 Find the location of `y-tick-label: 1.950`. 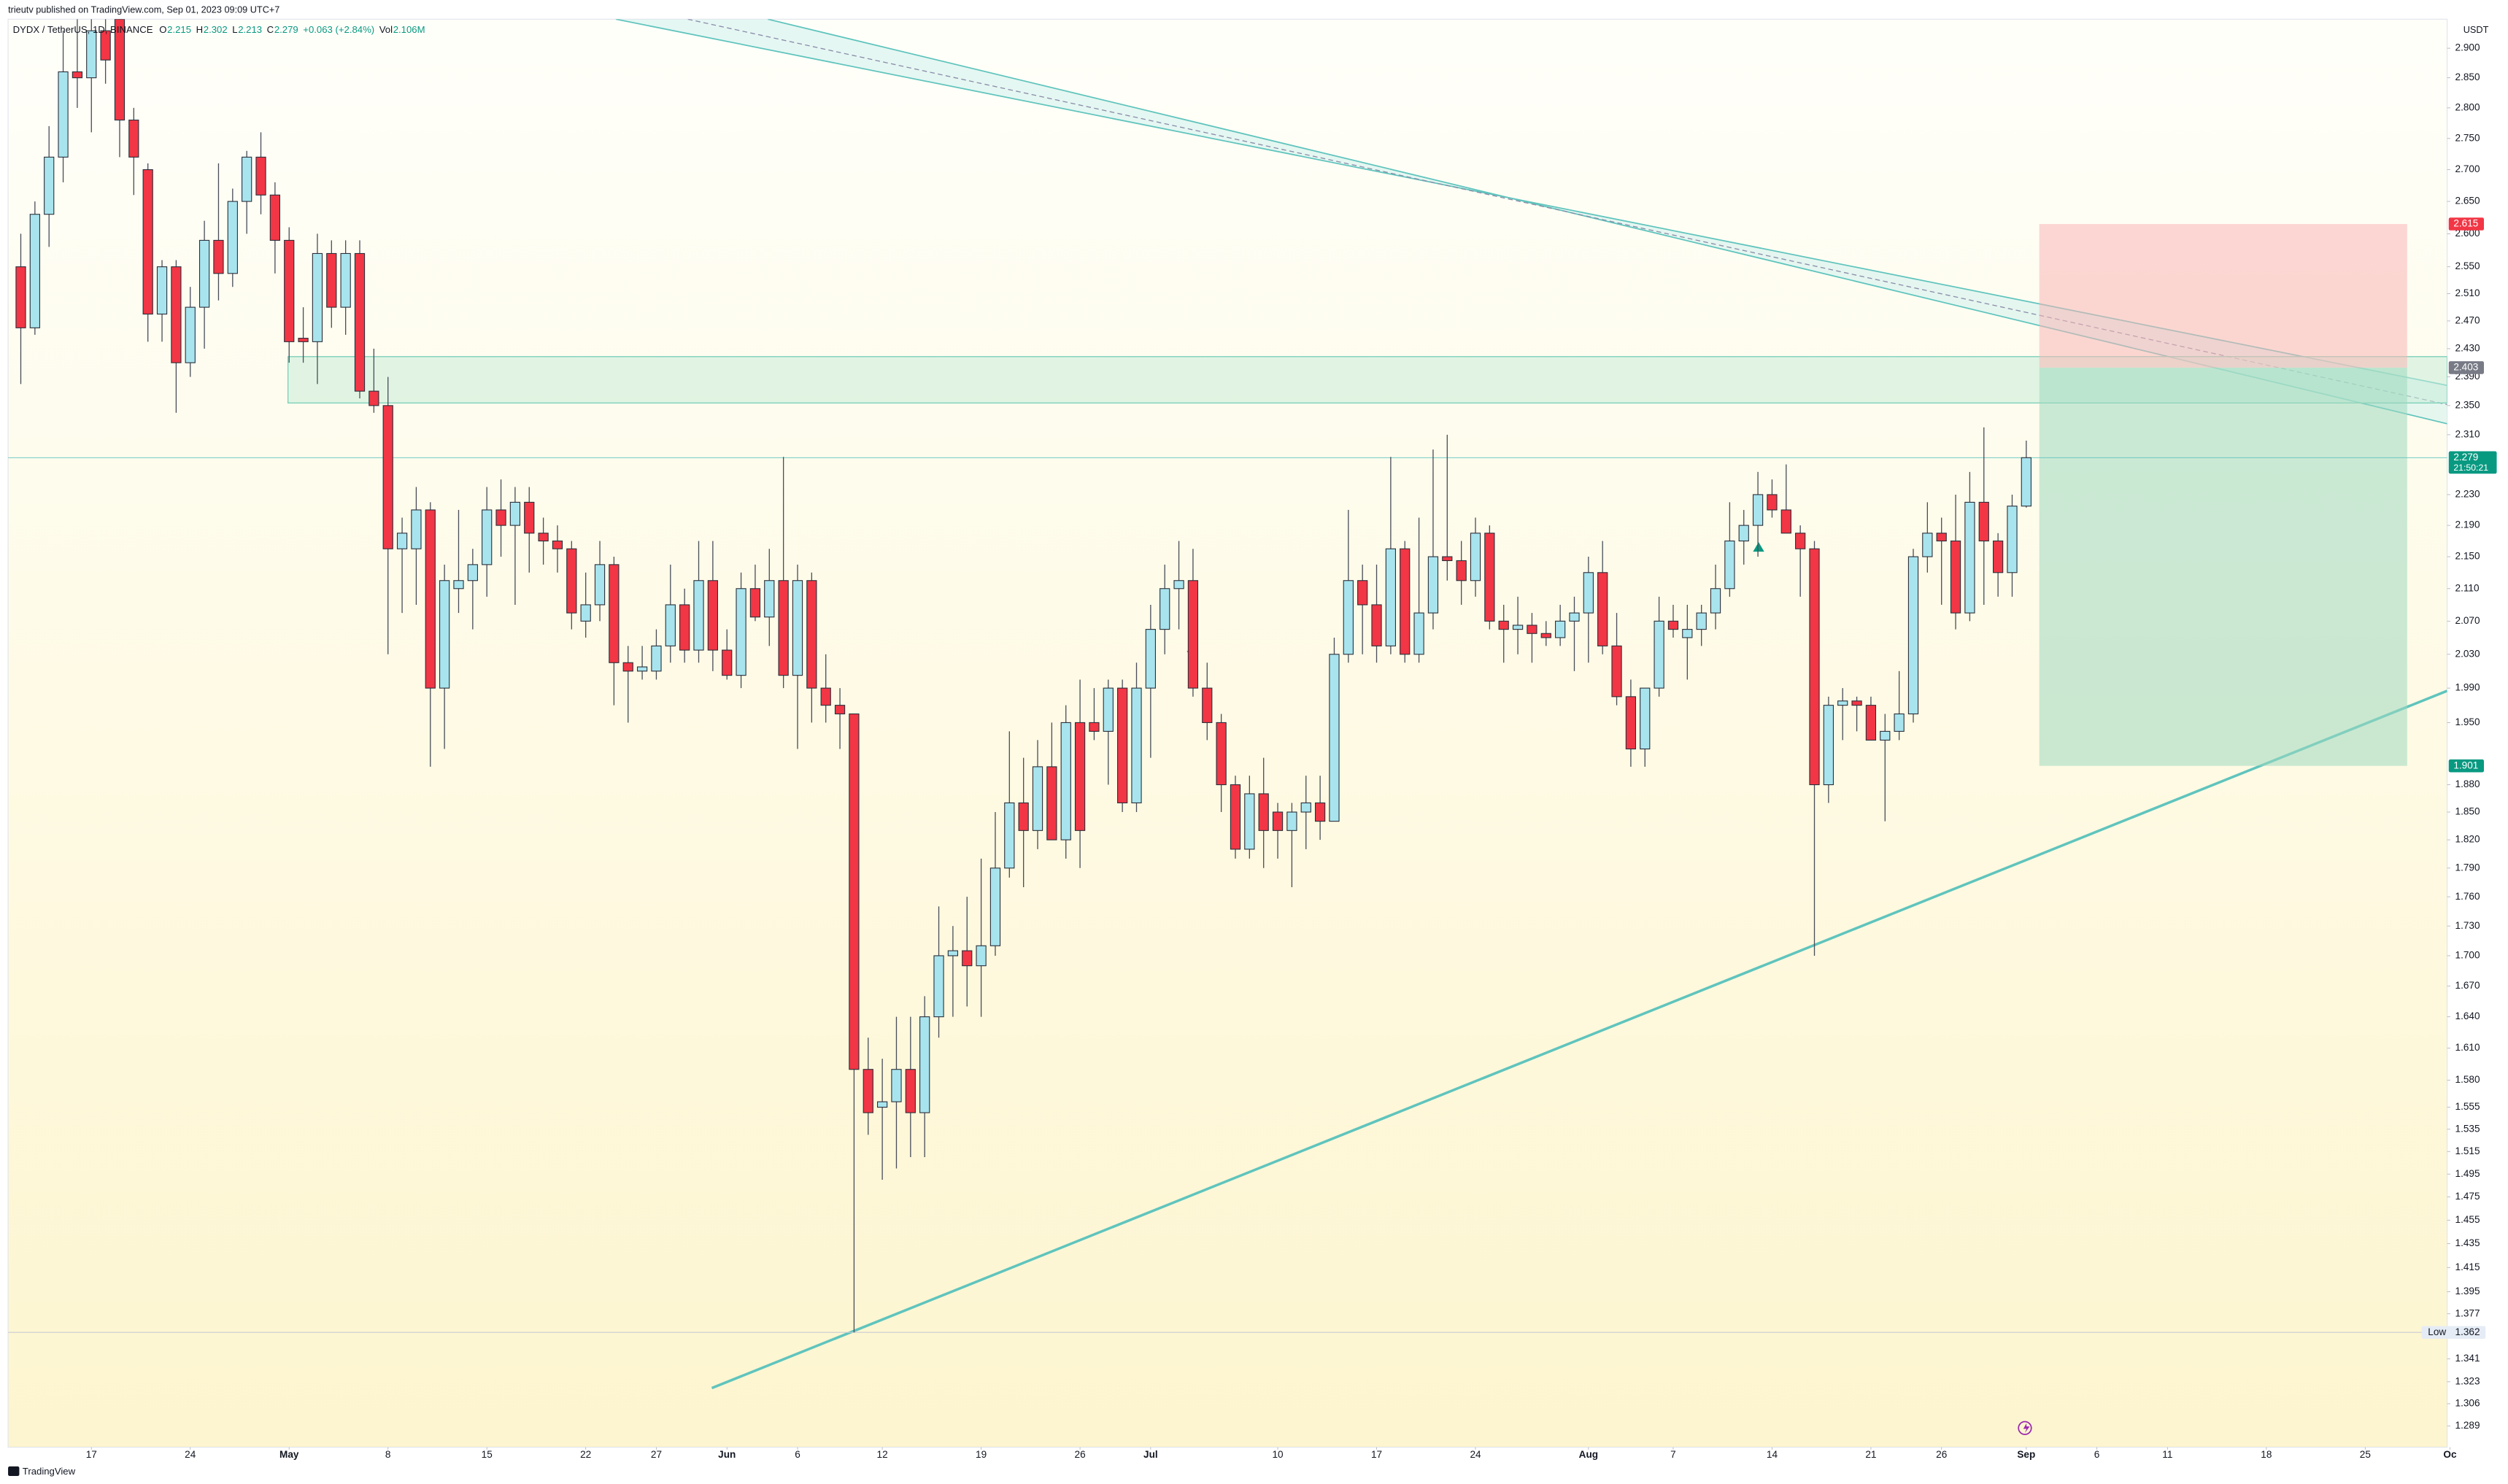

y-tick-label: 1.950 is located at coordinates (2467, 721).